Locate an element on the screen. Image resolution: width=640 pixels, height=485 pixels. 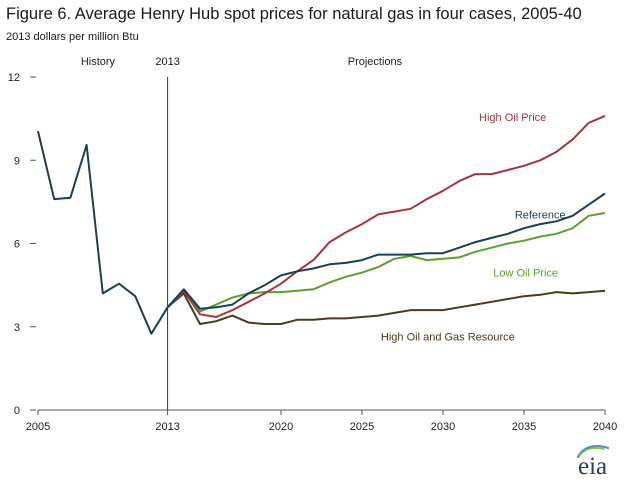
y-tick-label-3: 3 is located at coordinates (17, 328).